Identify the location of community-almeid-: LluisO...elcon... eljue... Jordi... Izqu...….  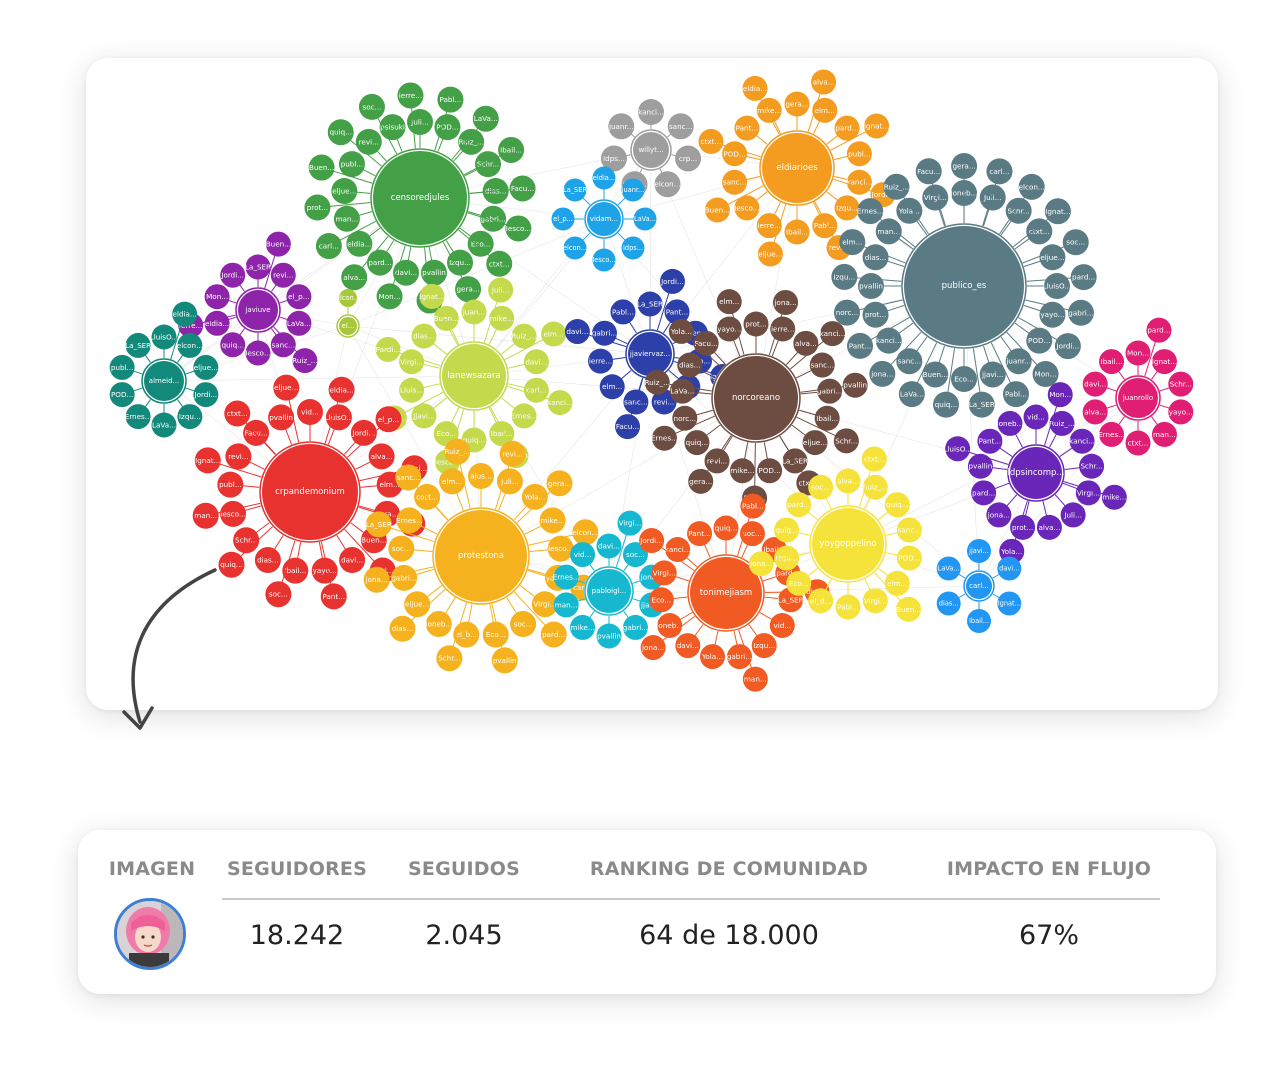
(164, 369).